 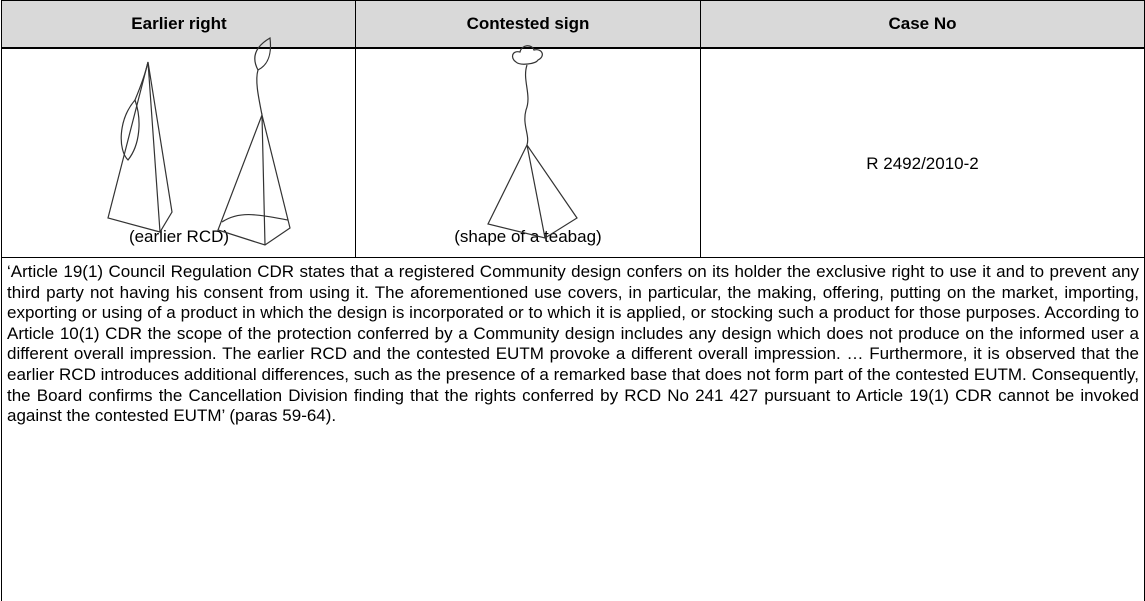 I want to click on header-cell: Contested sign, so click(x=527, y=24).